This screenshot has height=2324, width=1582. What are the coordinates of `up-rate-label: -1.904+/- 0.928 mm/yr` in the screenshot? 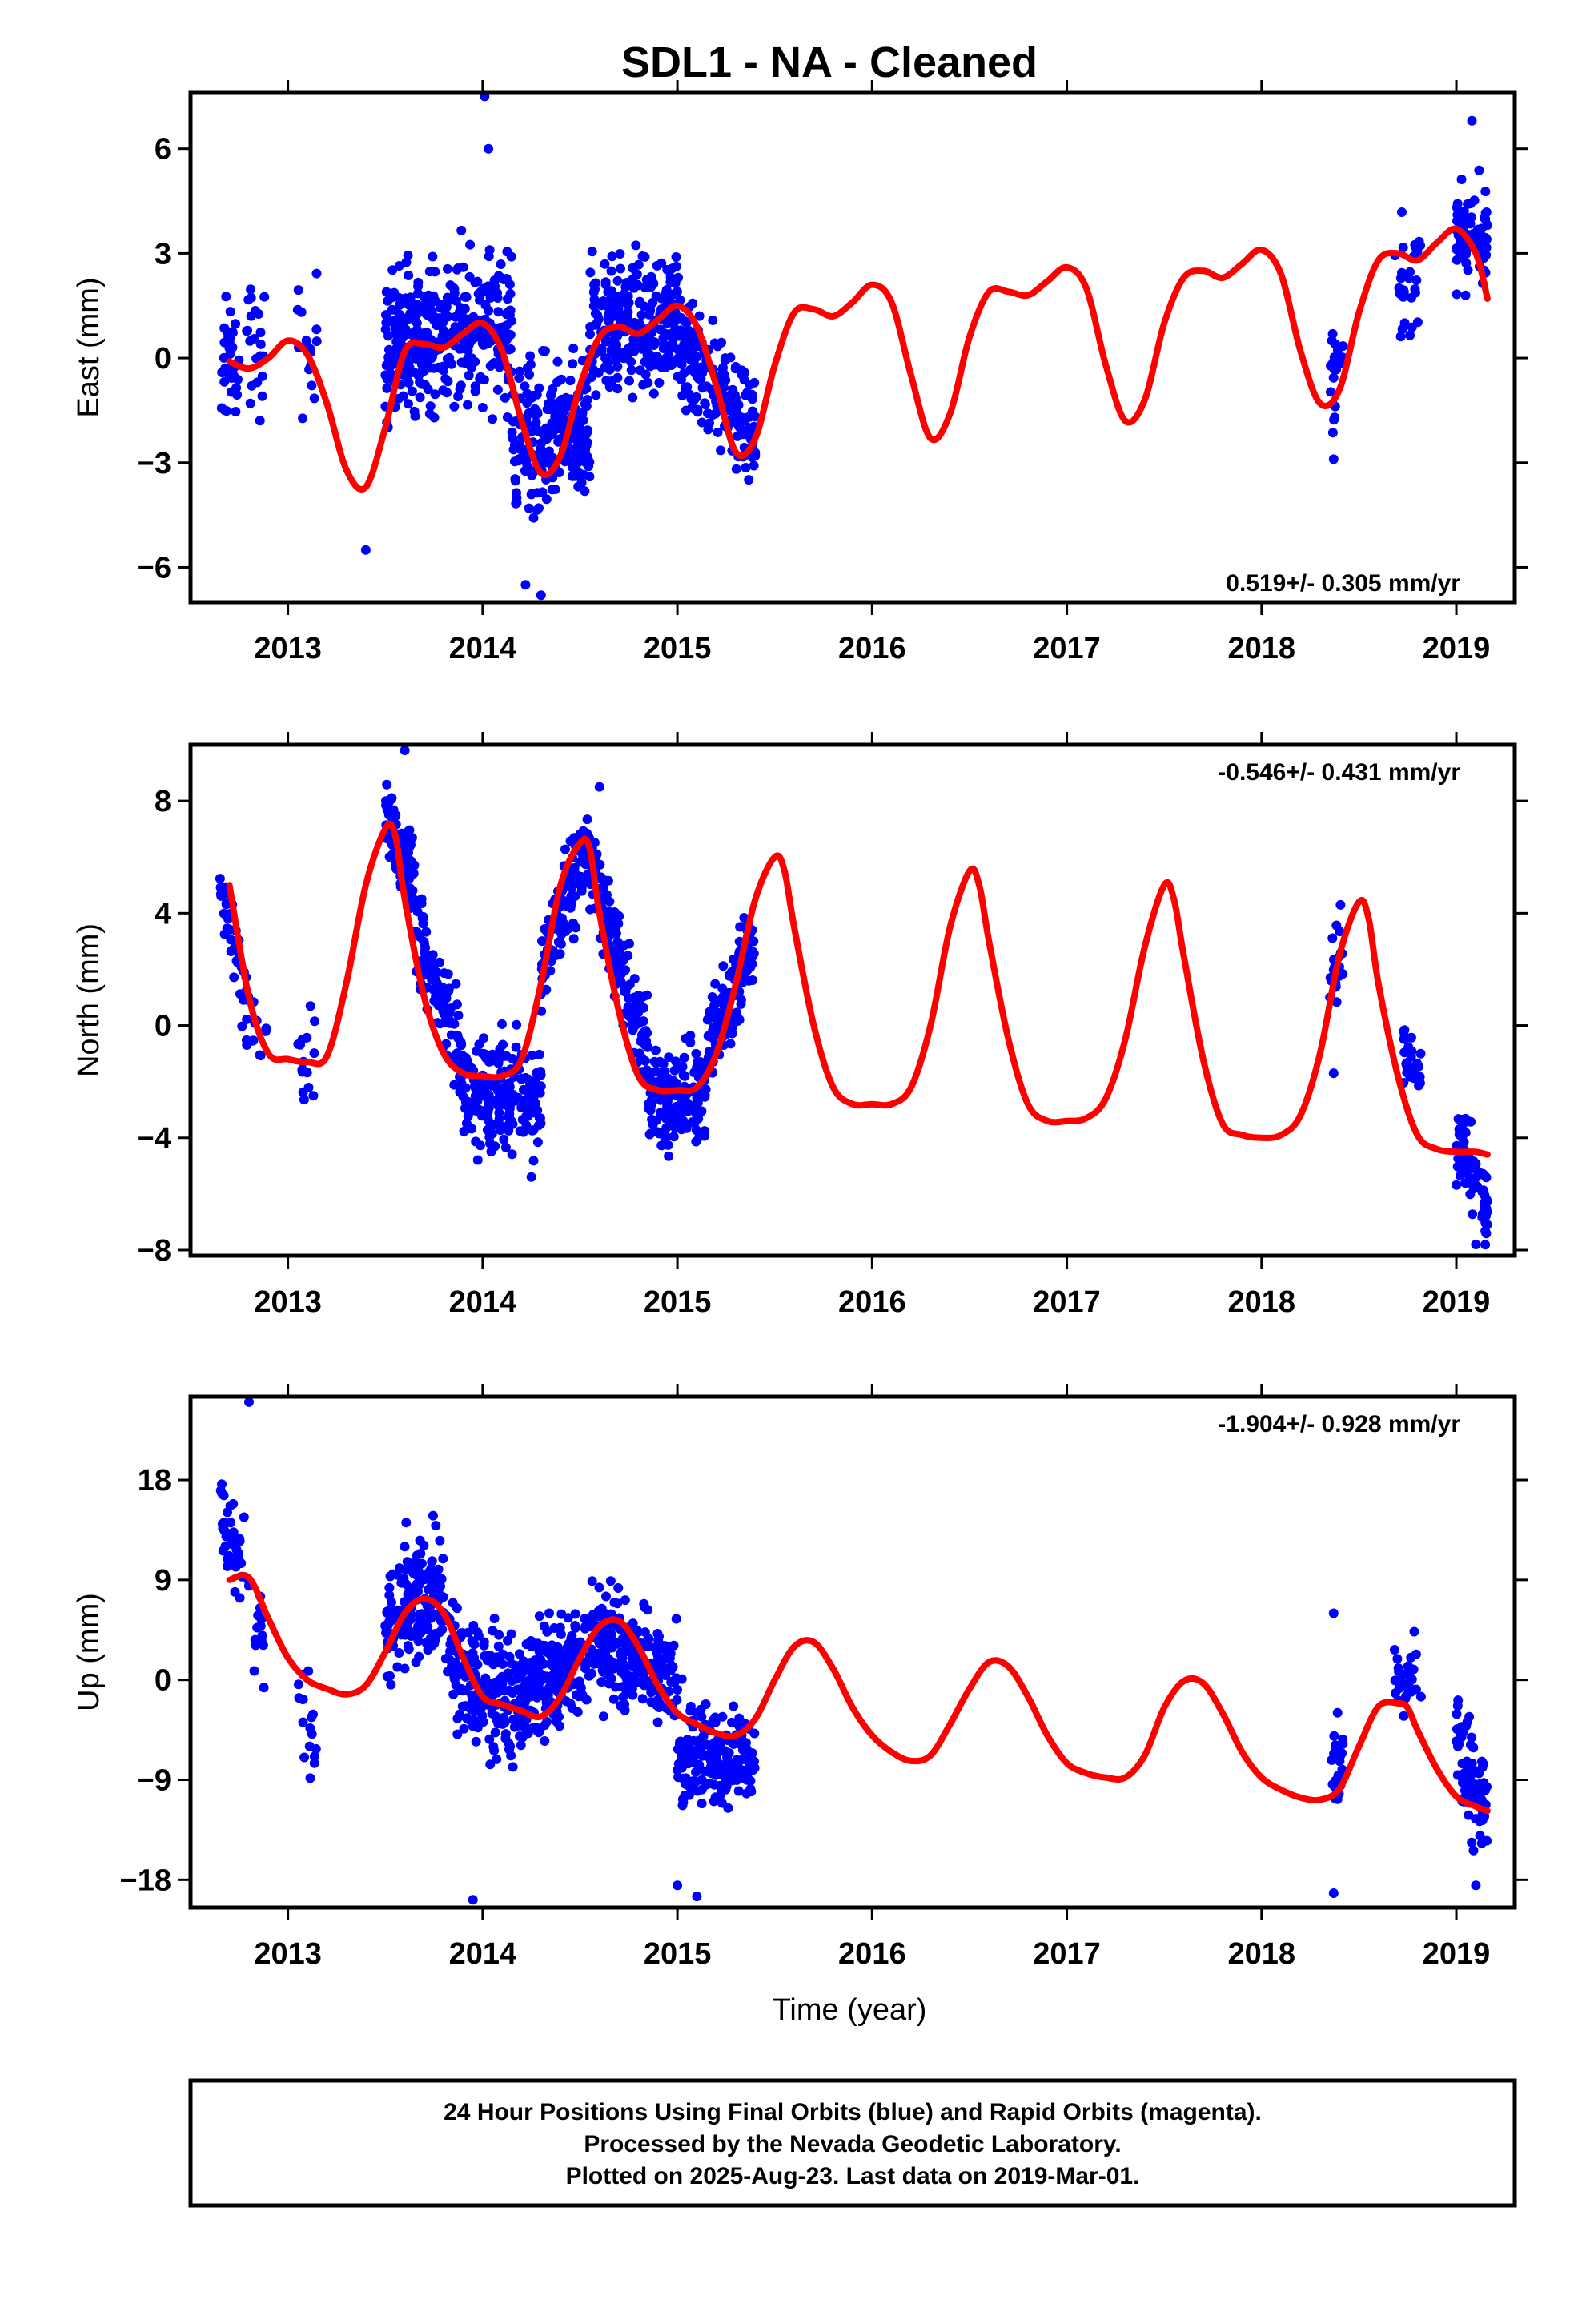 It's located at (1339, 1424).